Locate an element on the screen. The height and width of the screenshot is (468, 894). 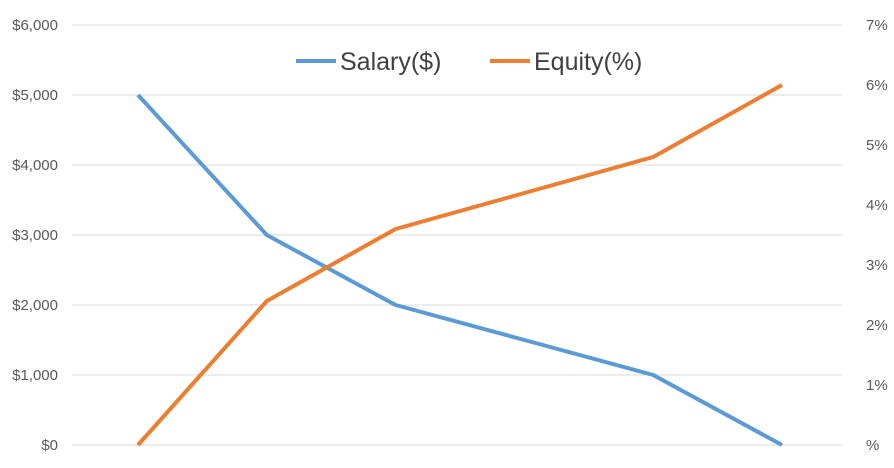
left-y-axis: $0 $1,000 $2,000 $3,000 $4,000 $5,000 $6,000 is located at coordinates (35, 235).